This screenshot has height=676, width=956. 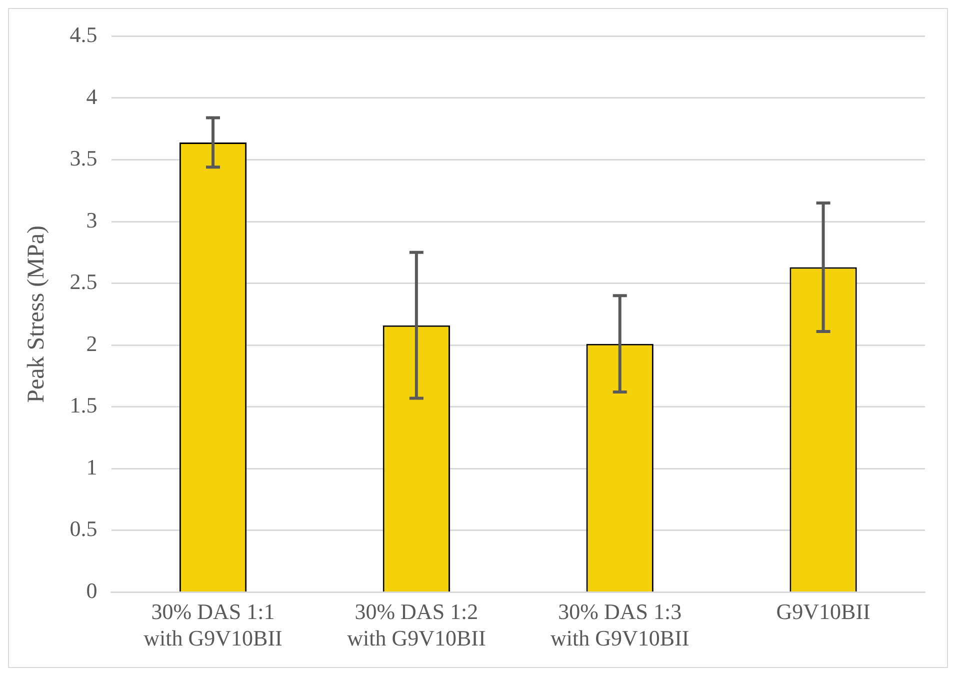 What do you see at coordinates (92, 96) in the screenshot?
I see `y-tick-label: 4` at bounding box center [92, 96].